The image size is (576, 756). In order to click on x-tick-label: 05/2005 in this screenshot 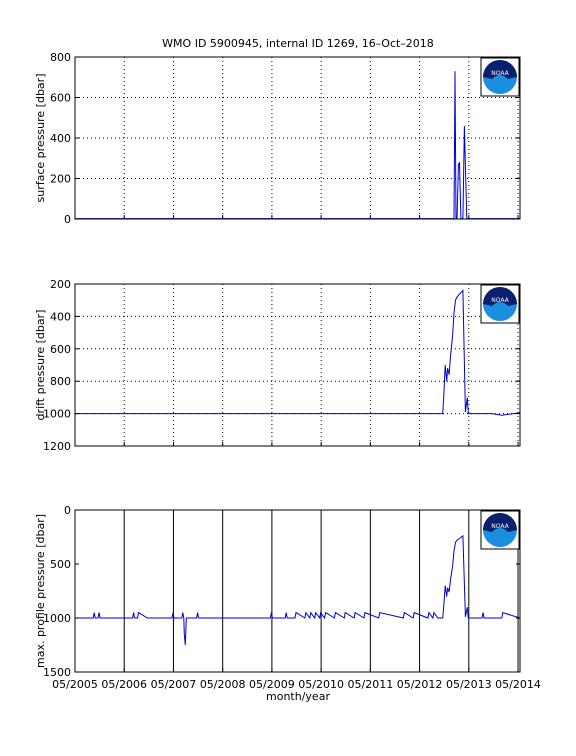, I will do `click(75, 684)`.